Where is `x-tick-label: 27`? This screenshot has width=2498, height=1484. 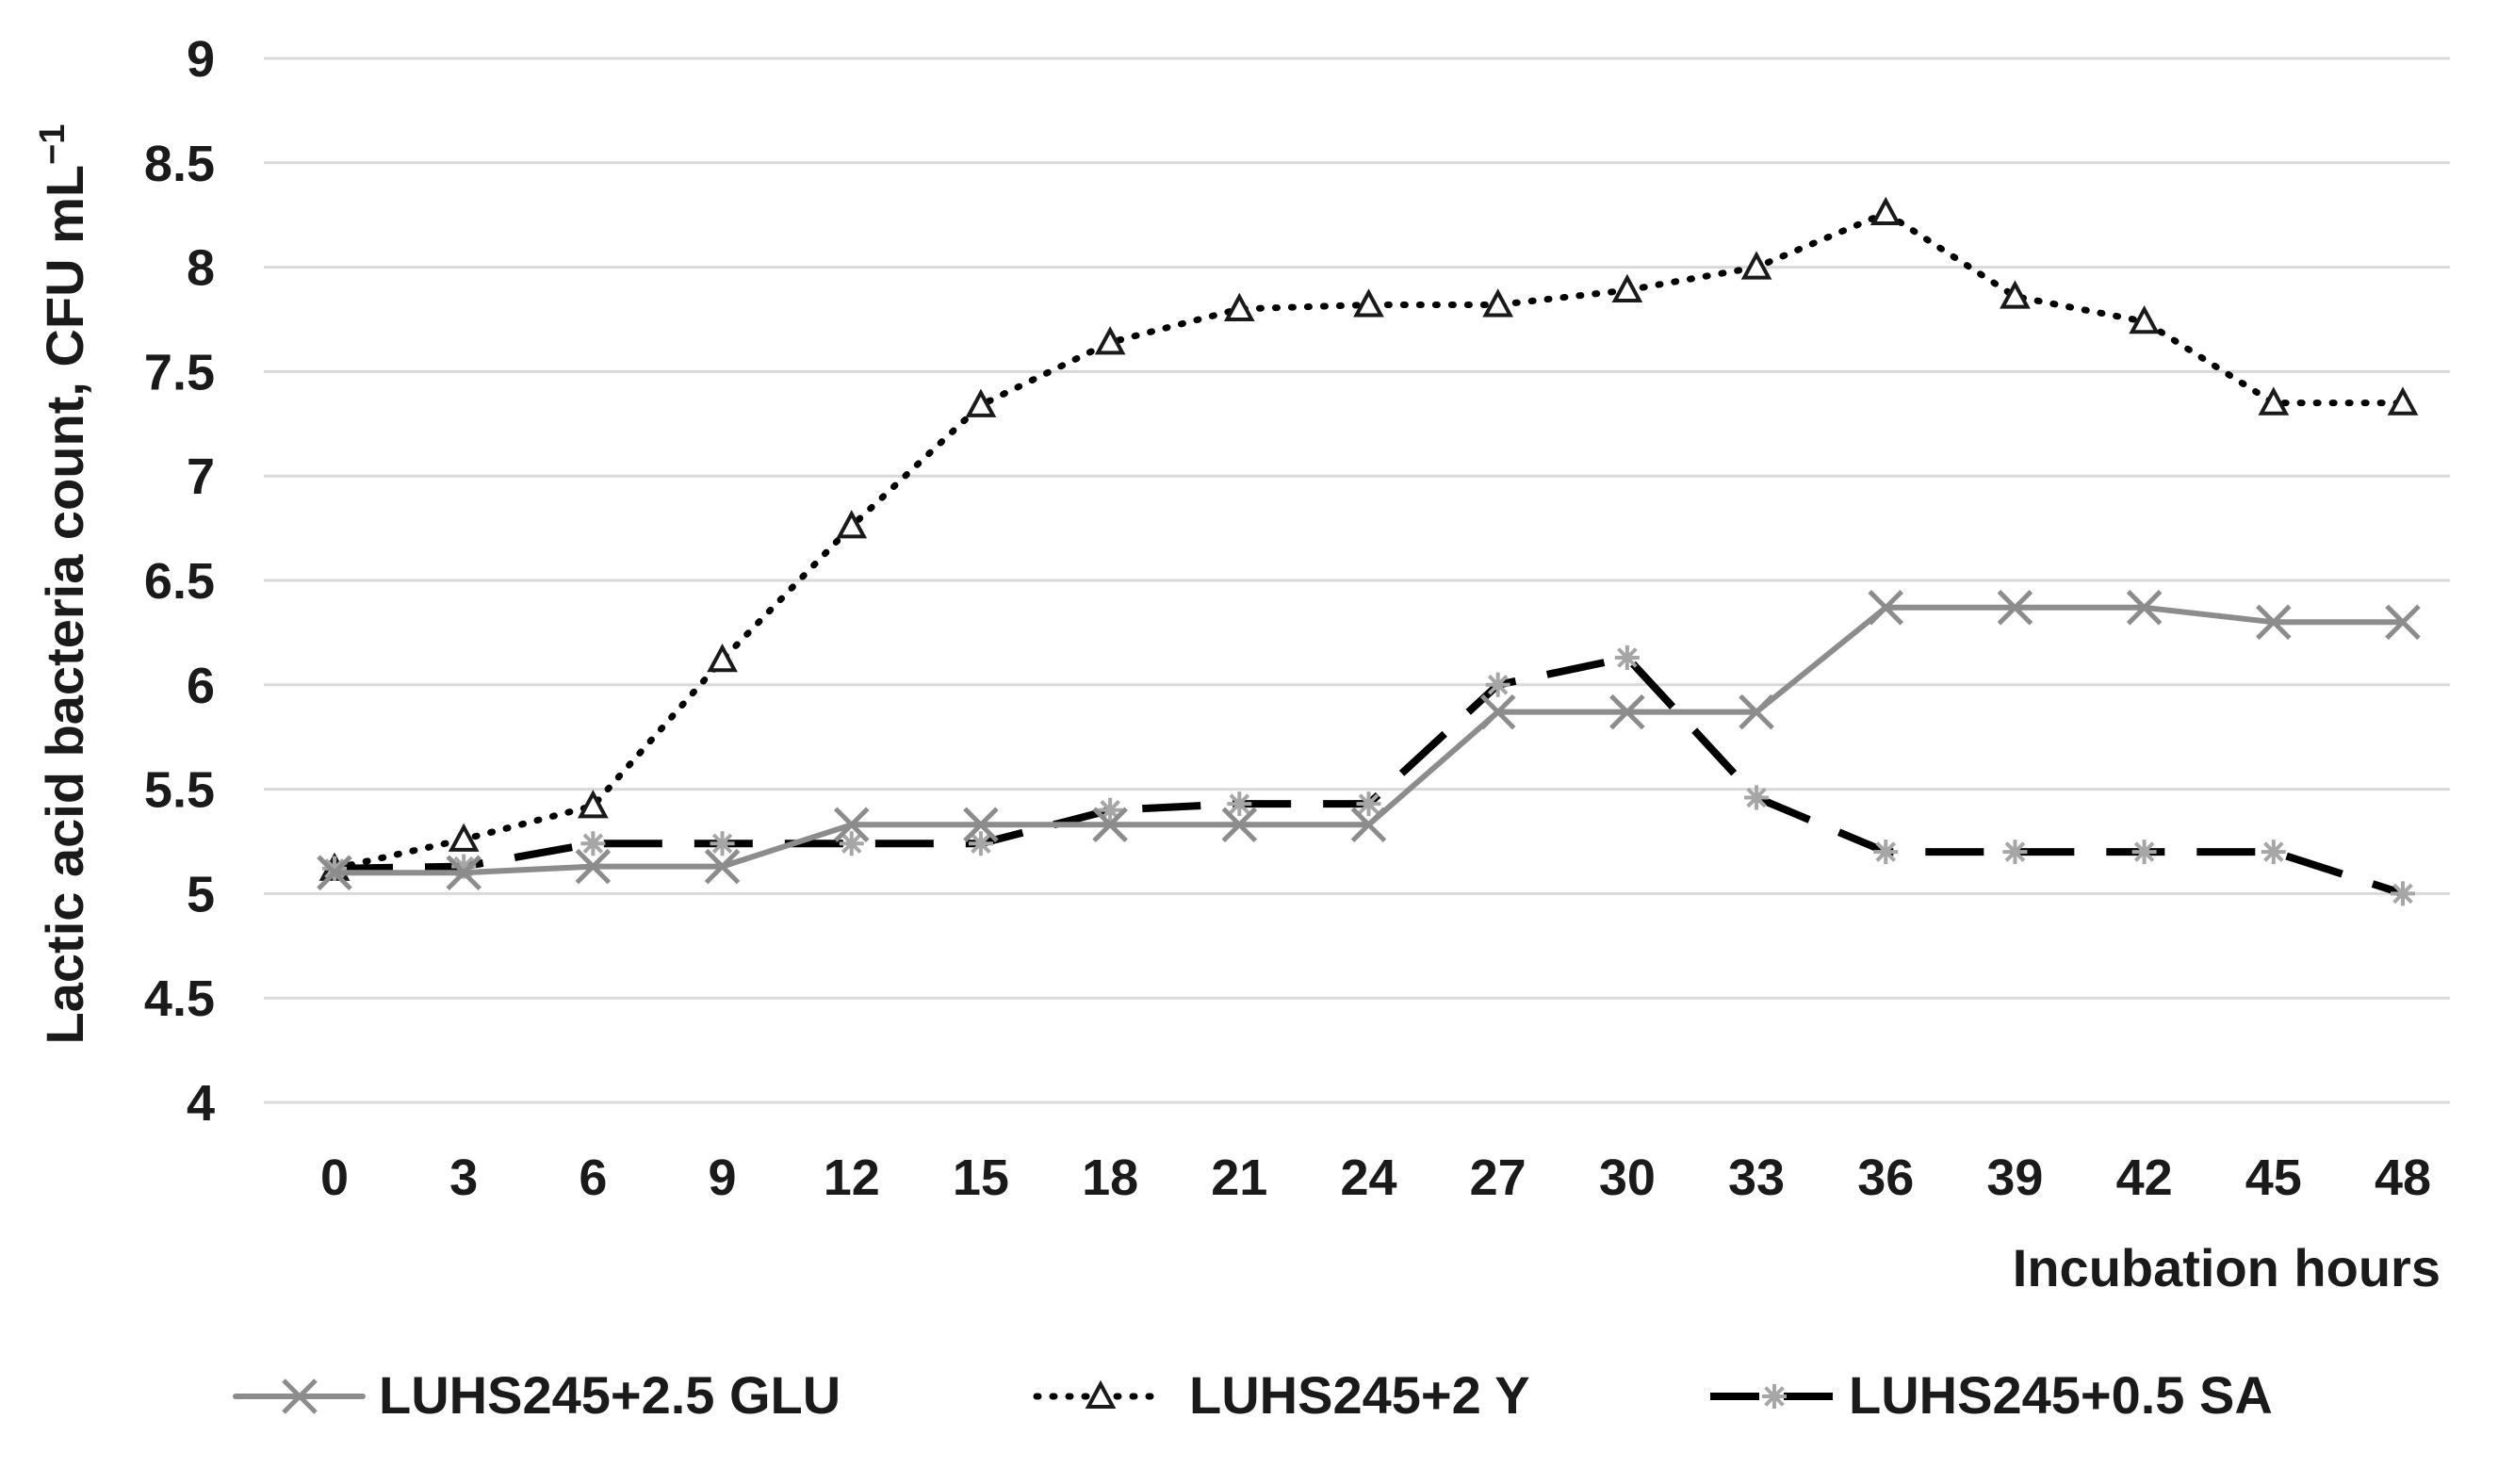
x-tick-label: 27 is located at coordinates (1498, 1178).